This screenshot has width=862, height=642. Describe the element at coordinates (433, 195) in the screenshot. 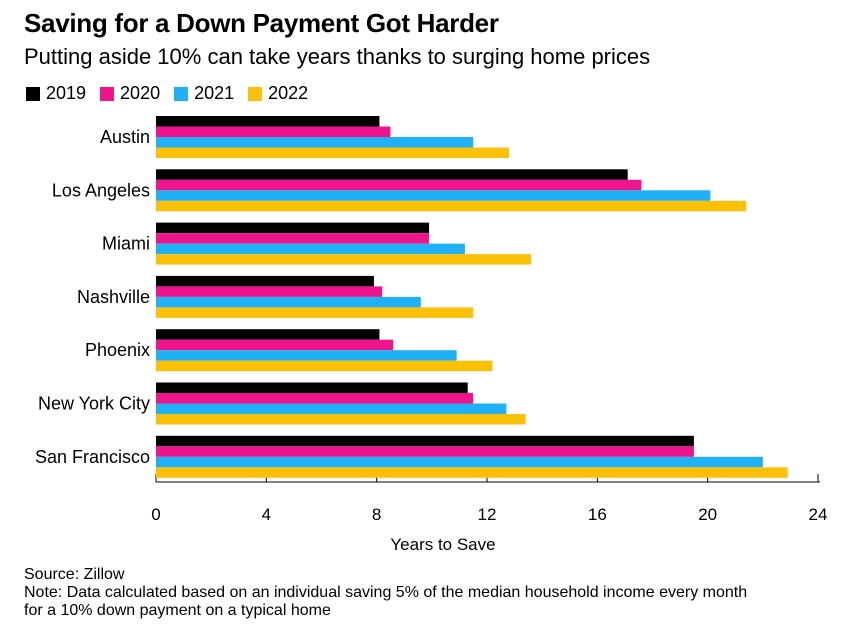

I see `bar-los-angeles-2021` at that location.